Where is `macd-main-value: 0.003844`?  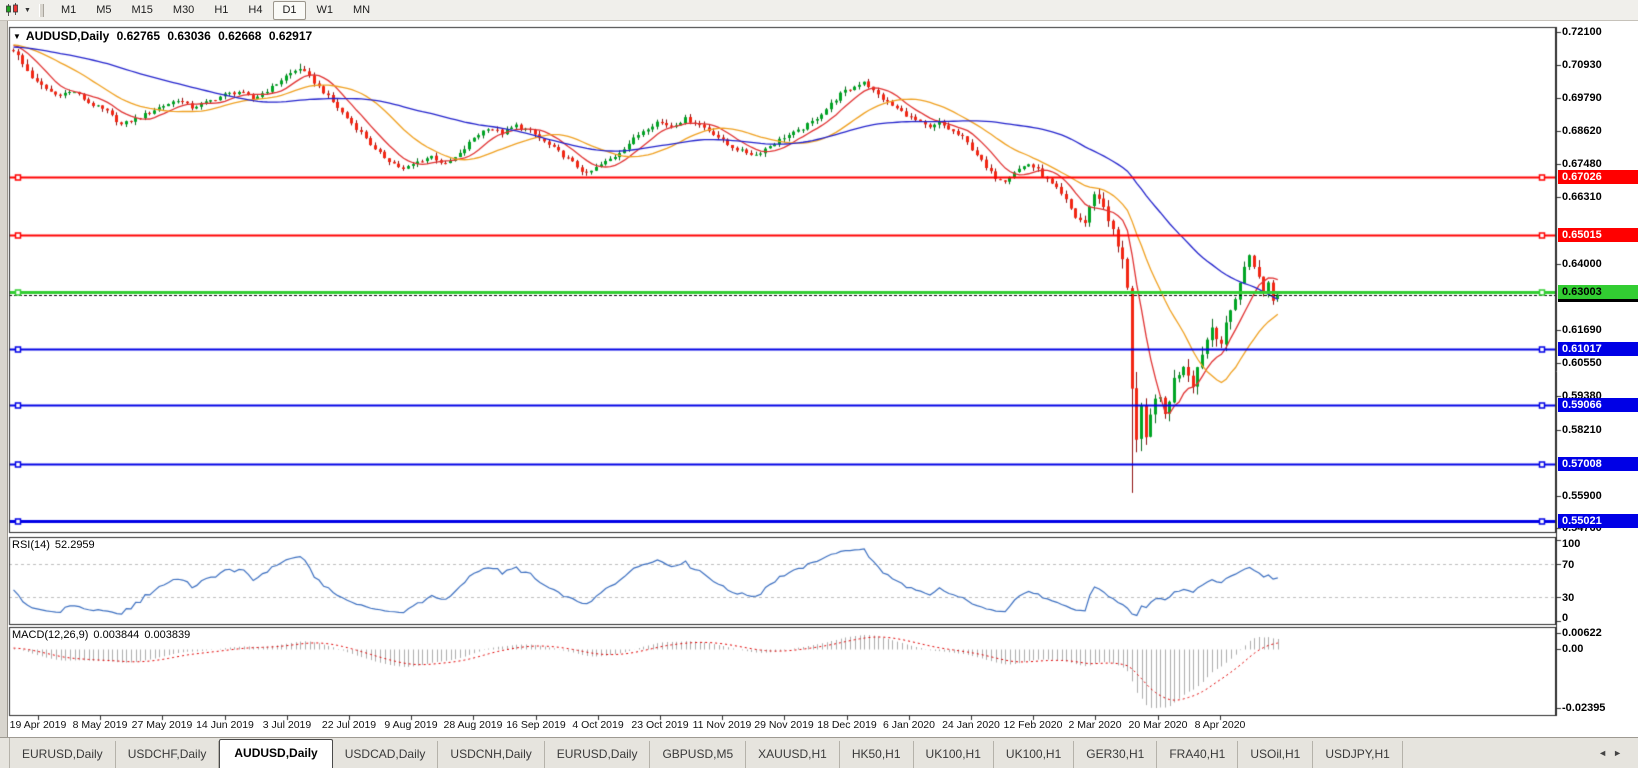 macd-main-value: 0.003844 is located at coordinates (116, 635).